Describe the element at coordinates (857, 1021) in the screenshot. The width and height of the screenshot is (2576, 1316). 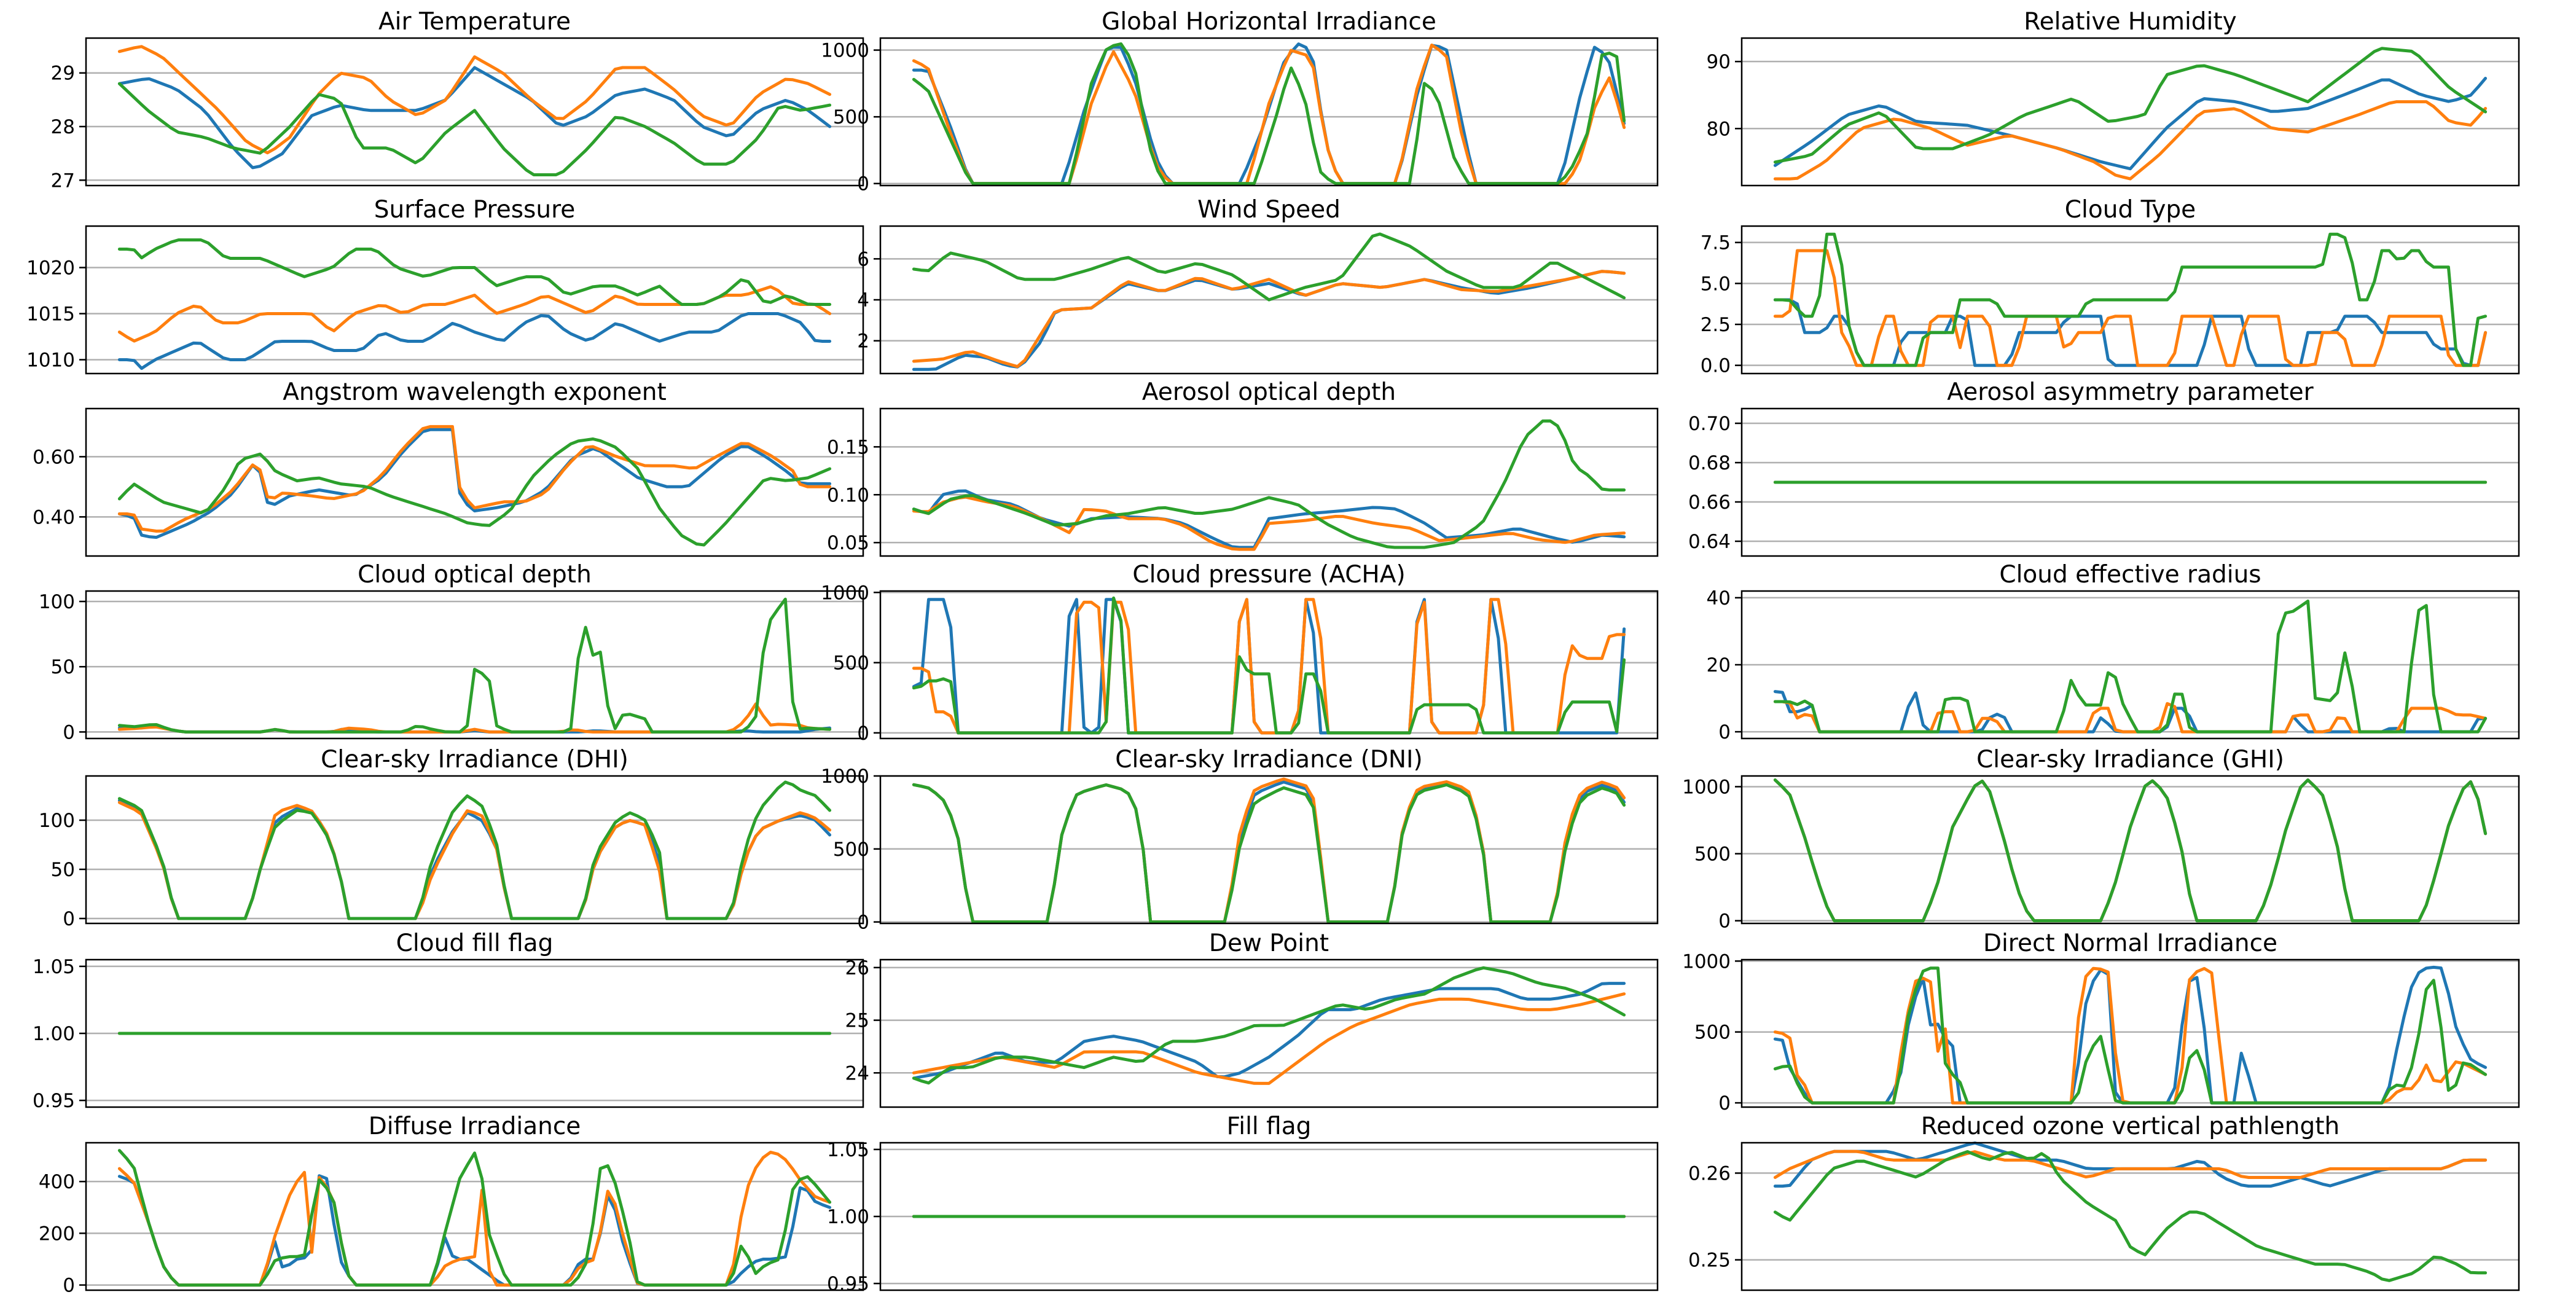
I see `y-tick-label: 25` at that location.